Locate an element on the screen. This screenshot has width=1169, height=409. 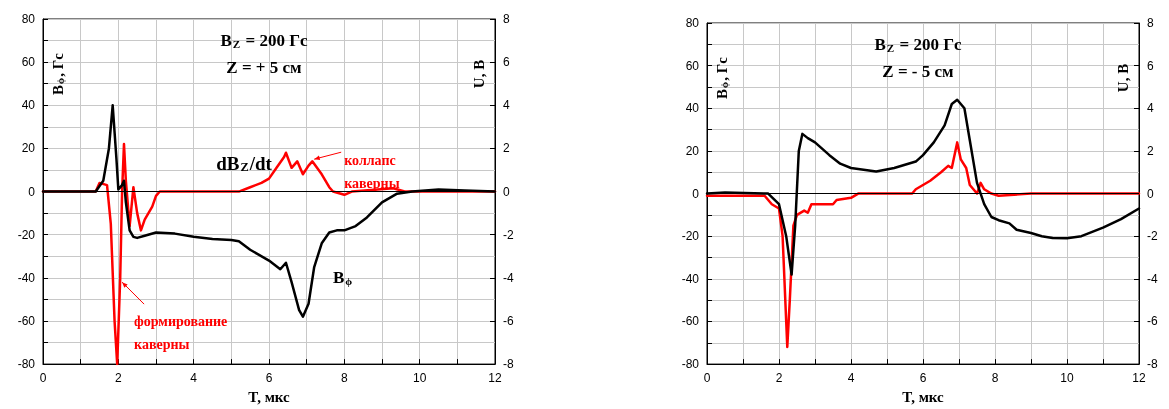
text: Z = + 5 см is located at coordinates (264, 67).